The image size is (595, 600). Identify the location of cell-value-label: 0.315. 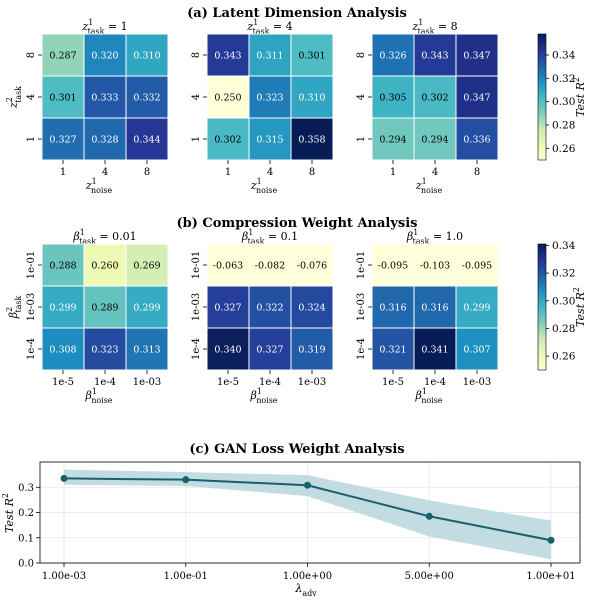
(269, 140).